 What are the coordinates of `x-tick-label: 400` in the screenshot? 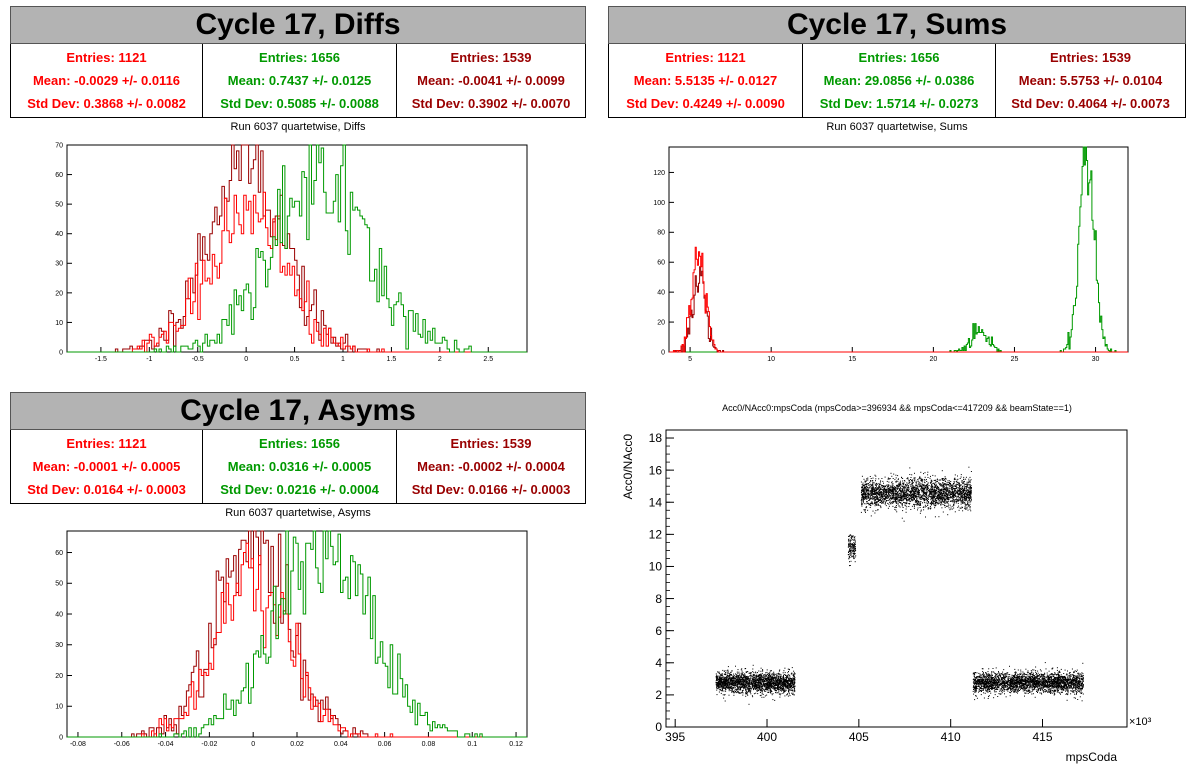 It's located at (767, 737).